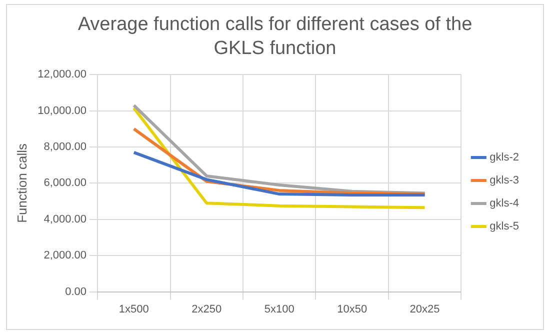 The image size is (550, 335). I want to click on y-tick-label: 4,000.00, so click(65, 219).